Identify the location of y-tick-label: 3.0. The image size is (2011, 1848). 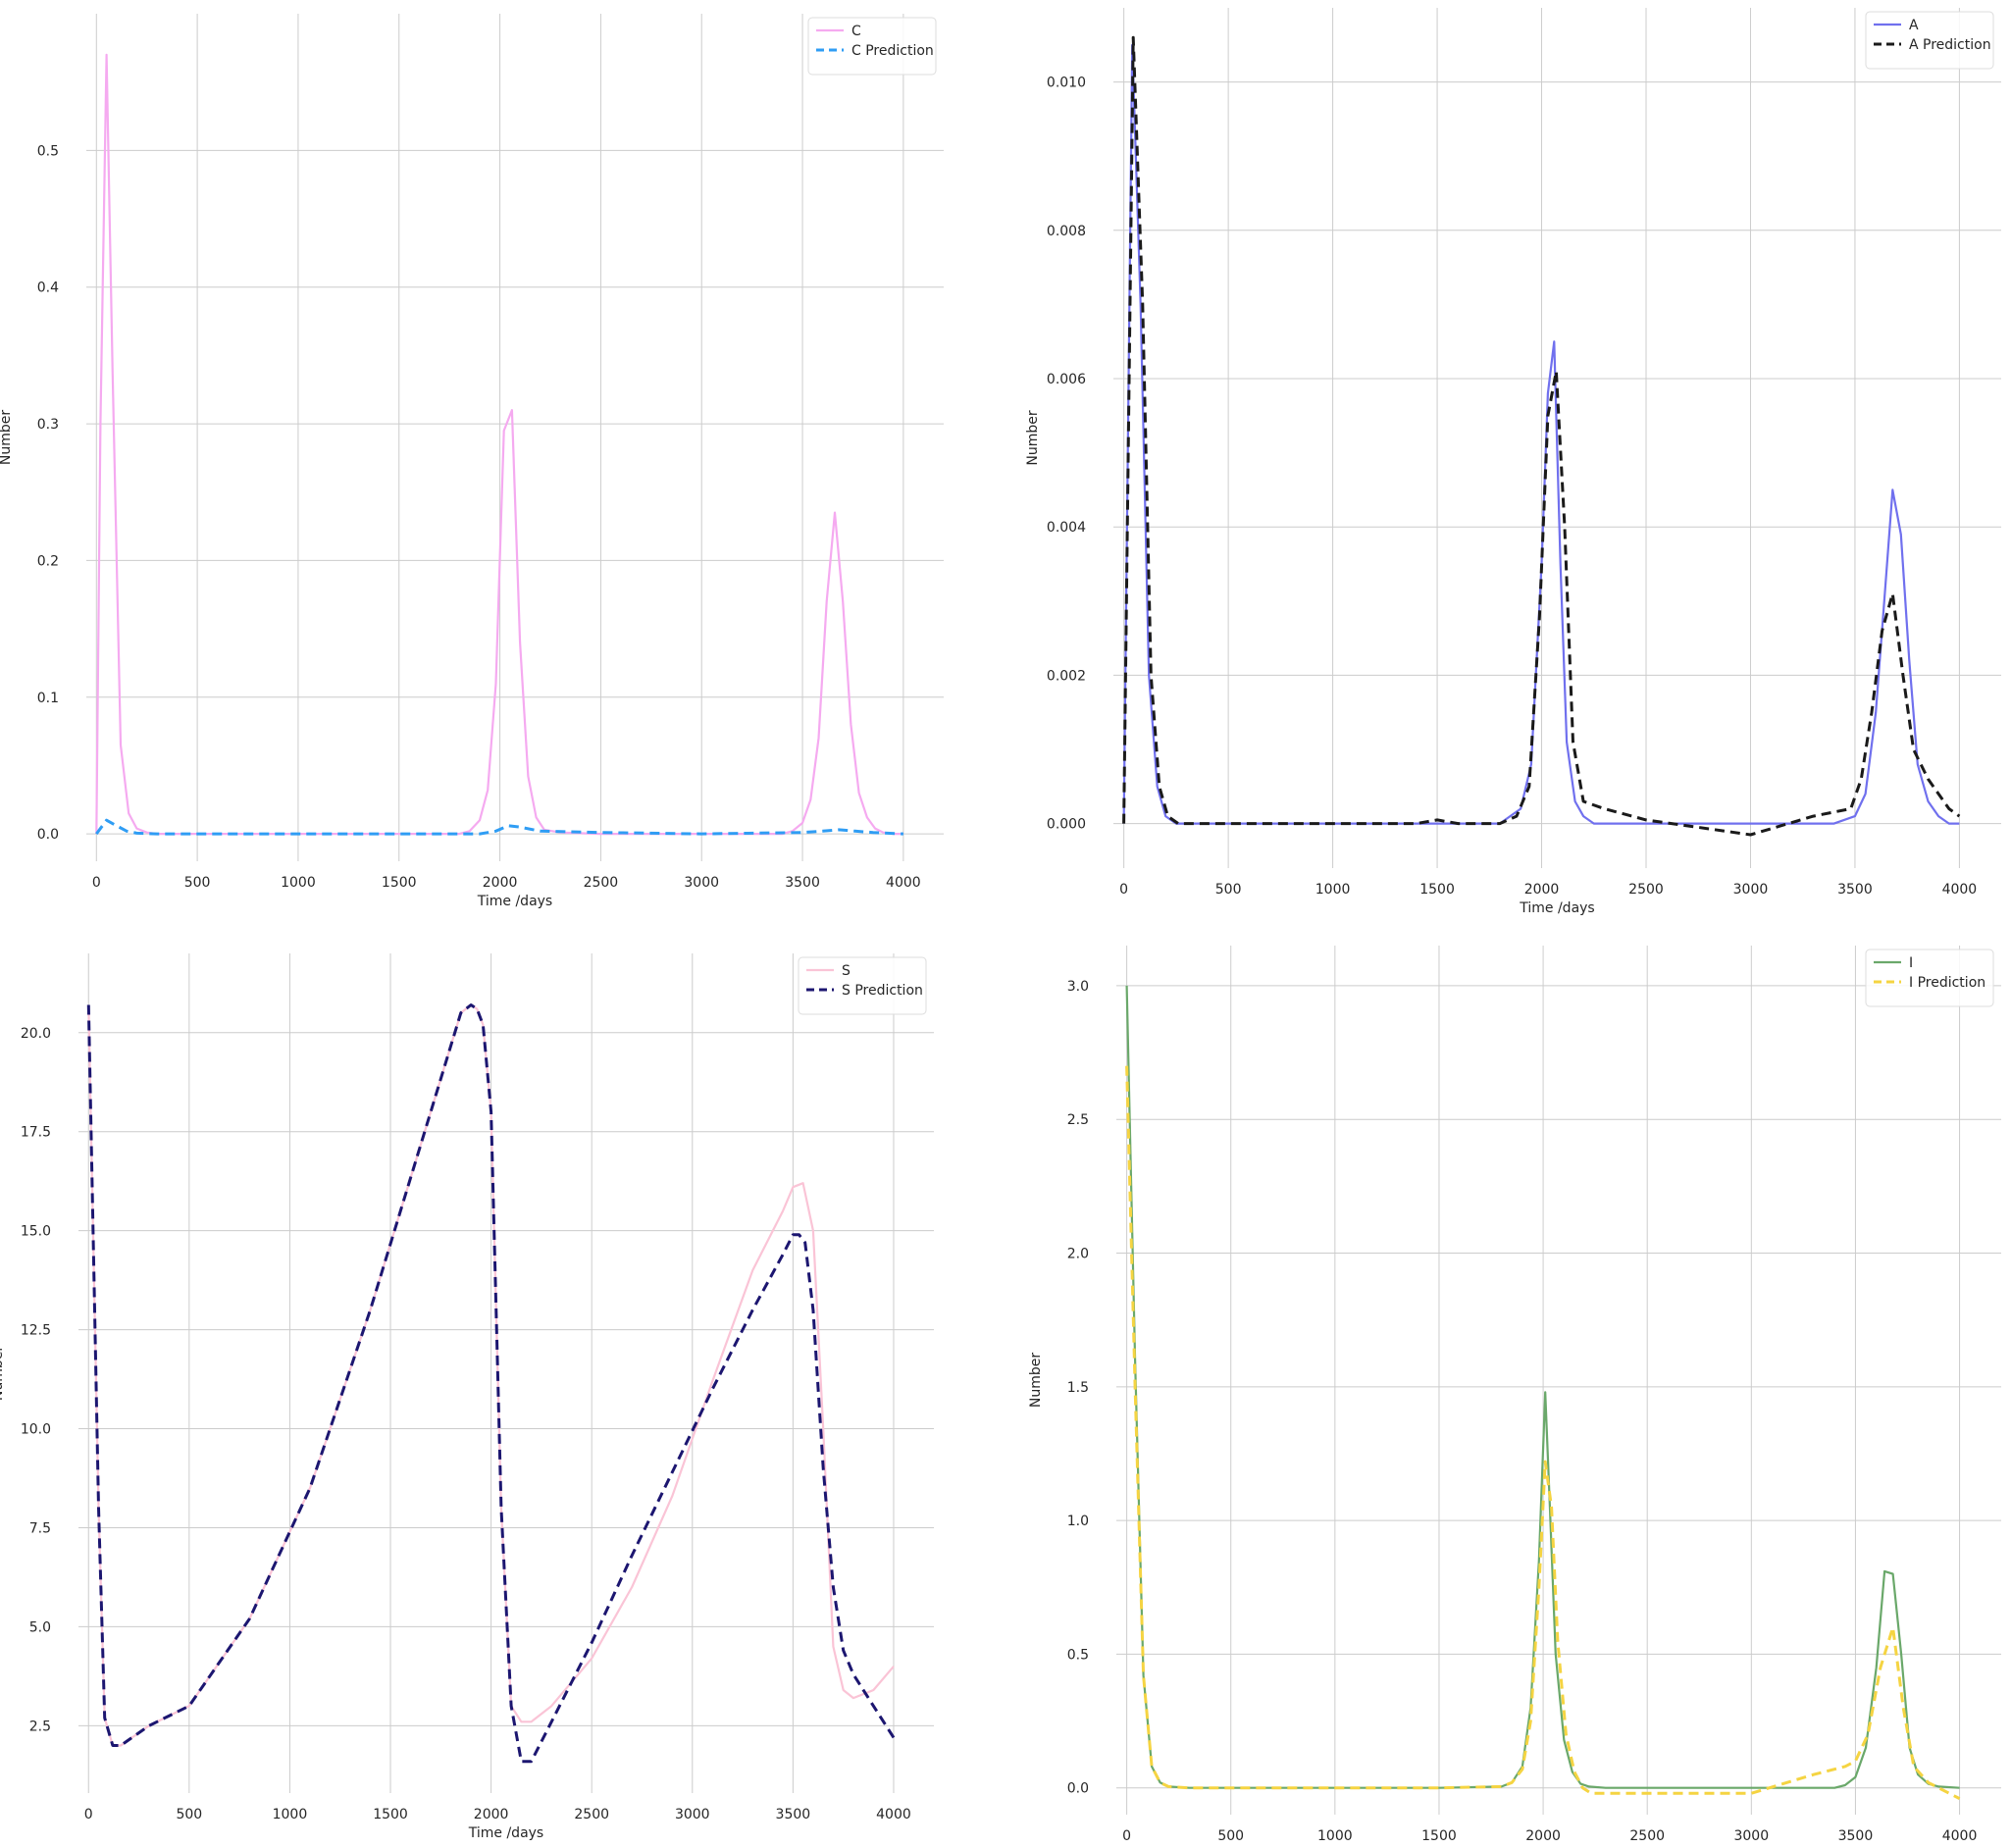
(1078, 987).